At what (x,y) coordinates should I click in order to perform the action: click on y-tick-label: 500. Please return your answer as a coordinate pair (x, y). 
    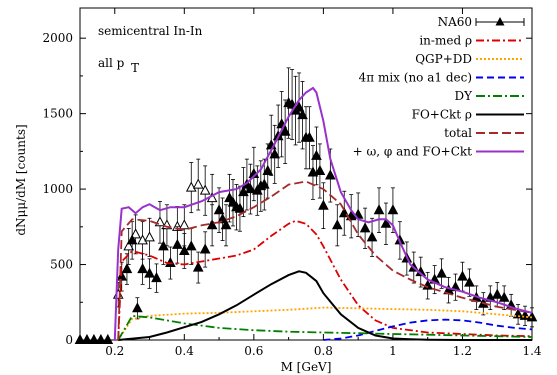
    Looking at the image, I should click on (61, 265).